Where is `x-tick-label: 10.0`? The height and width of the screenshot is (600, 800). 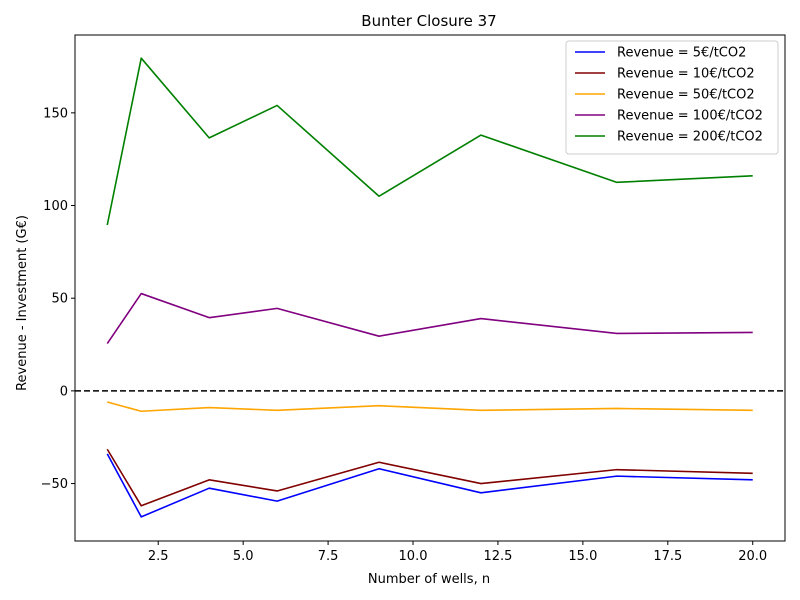 x-tick-label: 10.0 is located at coordinates (413, 556).